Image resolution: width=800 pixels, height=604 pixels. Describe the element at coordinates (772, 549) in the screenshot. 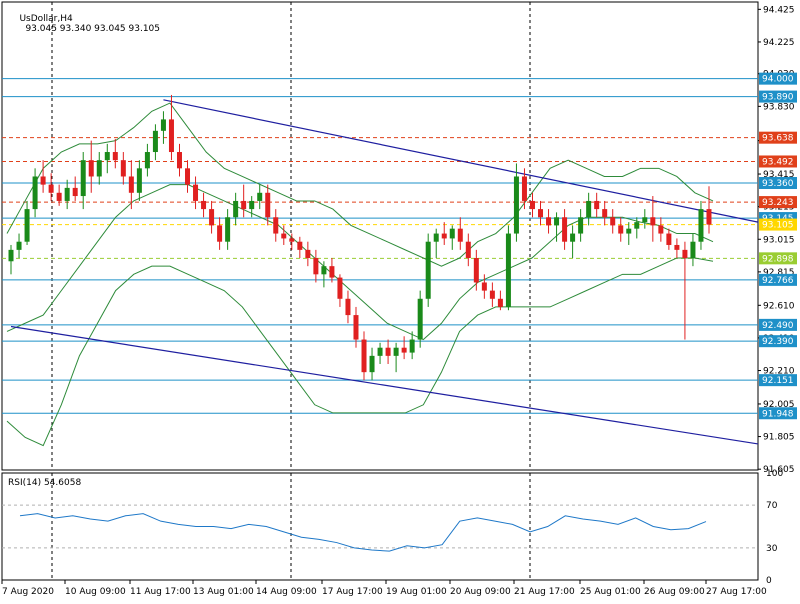

I see `rsi-level-label: 30` at that location.